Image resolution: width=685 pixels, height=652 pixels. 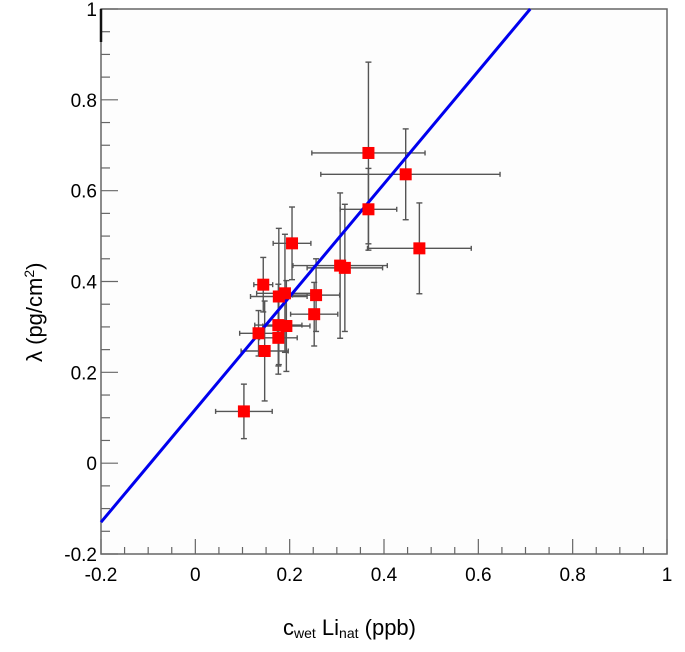 What do you see at coordinates (572, 575) in the screenshot?
I see `x-tick-label: 0.8` at bounding box center [572, 575].